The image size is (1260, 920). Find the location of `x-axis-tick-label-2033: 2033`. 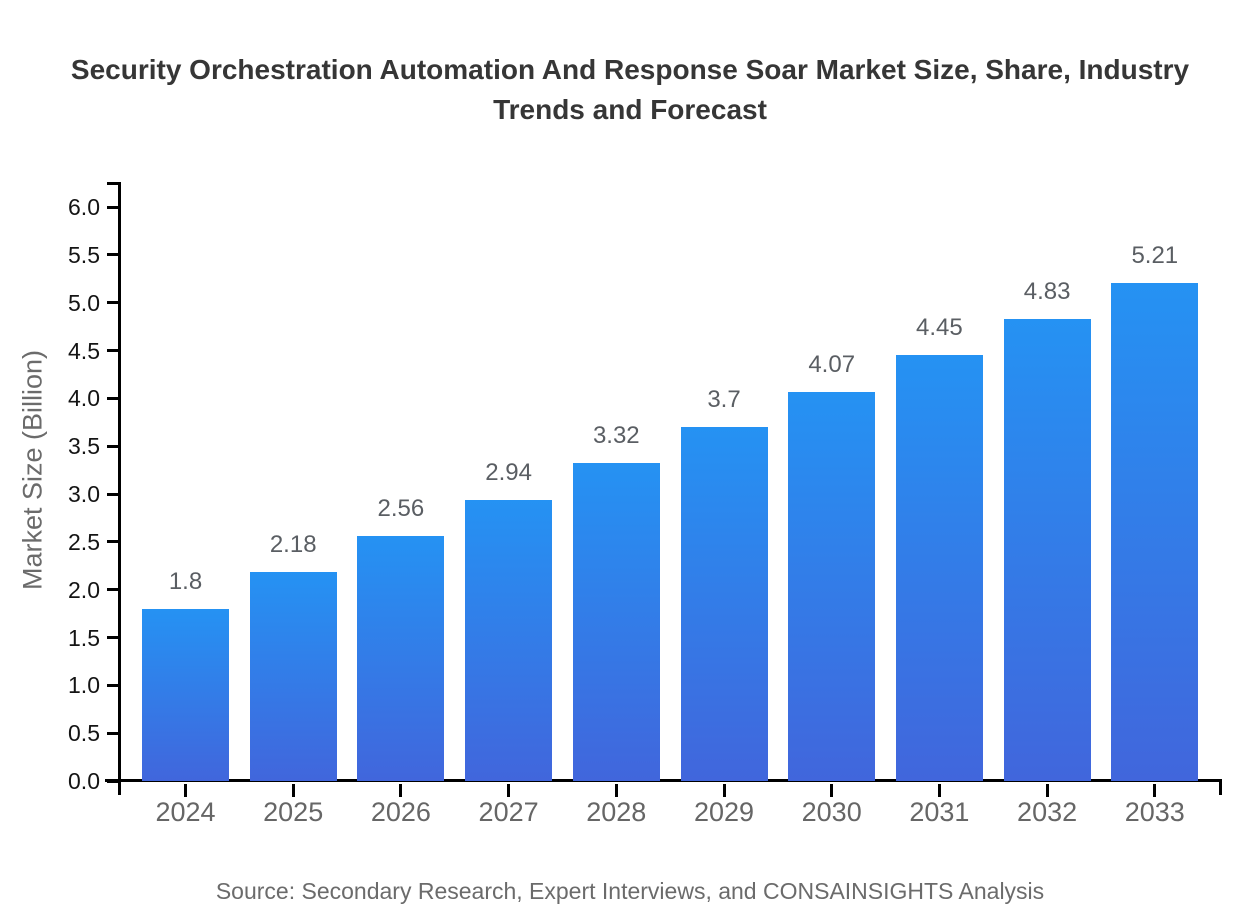

x-axis-tick-label-2033: 2033 is located at coordinates (1154, 812).